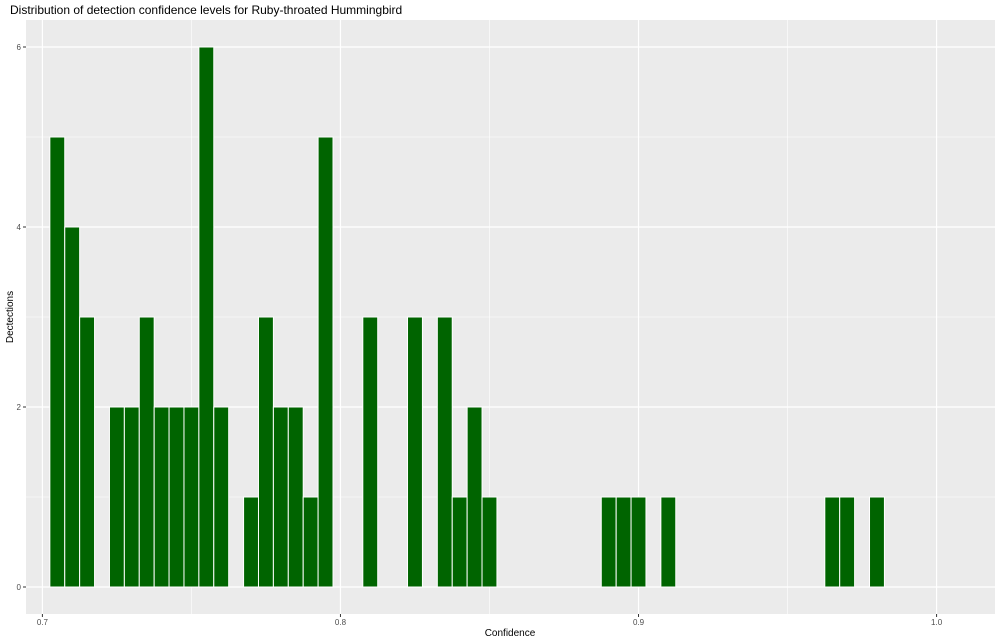 The width and height of the screenshot is (1000, 642). What do you see at coordinates (639, 622) in the screenshot?
I see `x-tick-label: 0.9` at bounding box center [639, 622].